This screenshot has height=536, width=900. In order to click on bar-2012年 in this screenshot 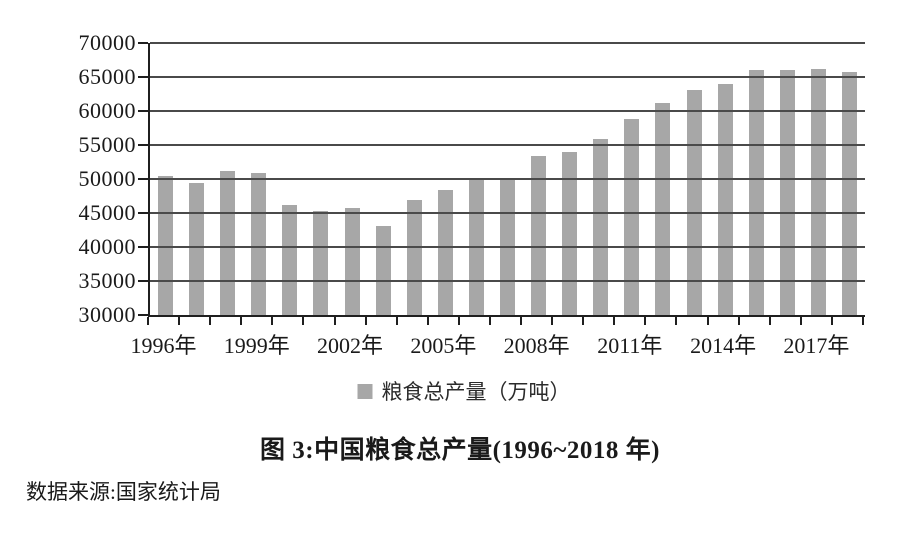, I will do `click(663, 208)`.